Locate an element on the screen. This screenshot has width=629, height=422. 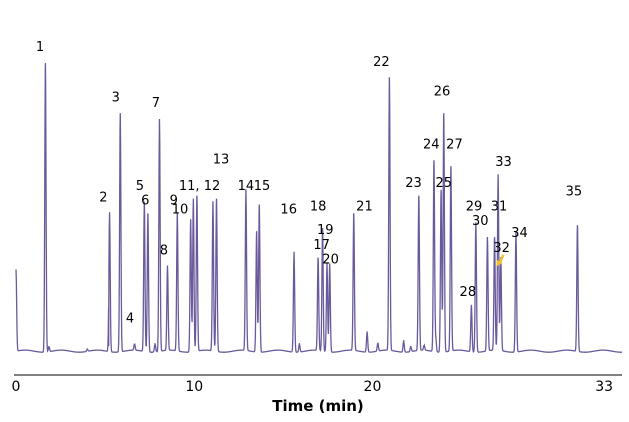
peak-label-22: 22 is located at coordinates (381, 62).